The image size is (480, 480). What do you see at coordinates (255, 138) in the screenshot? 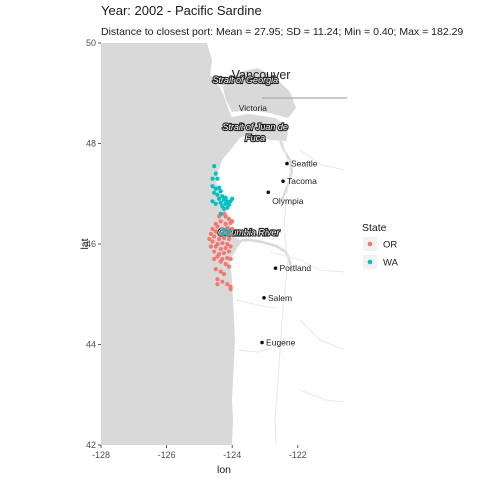
I see `water-label: Fuca` at bounding box center [255, 138].